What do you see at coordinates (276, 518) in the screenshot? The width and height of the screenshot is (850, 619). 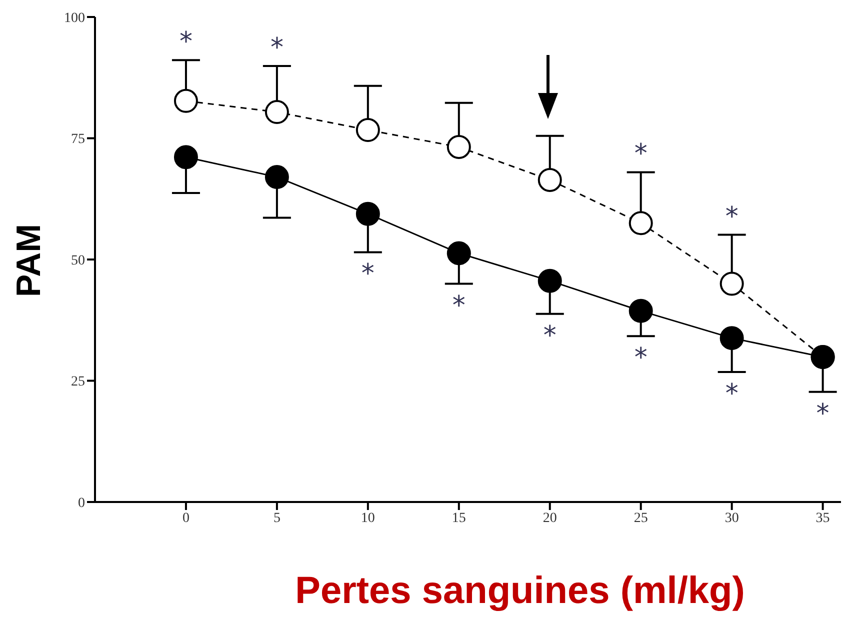 I see `x-tick-label: 5` at bounding box center [276, 518].